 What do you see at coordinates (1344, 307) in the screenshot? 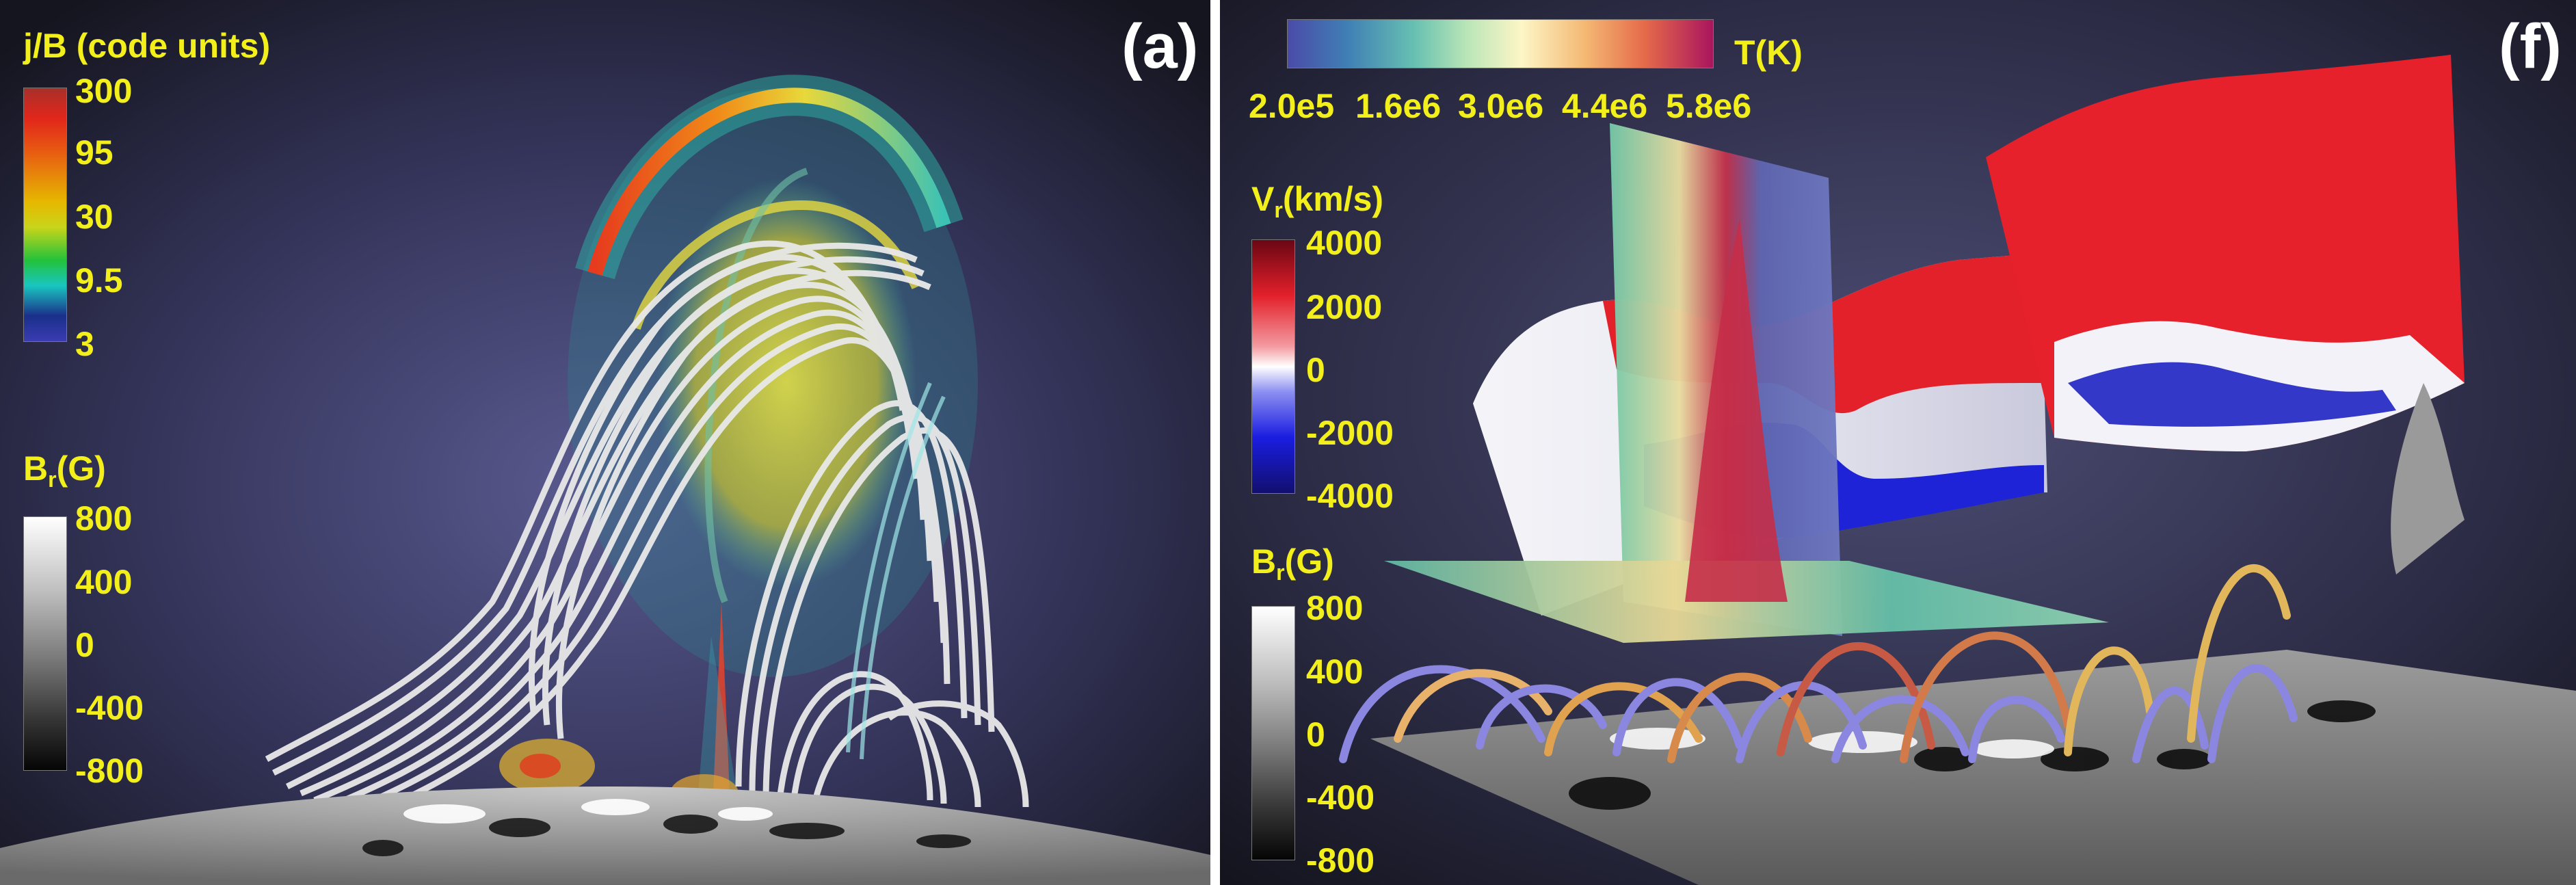
I see `tick-label: 2000` at bounding box center [1344, 307].